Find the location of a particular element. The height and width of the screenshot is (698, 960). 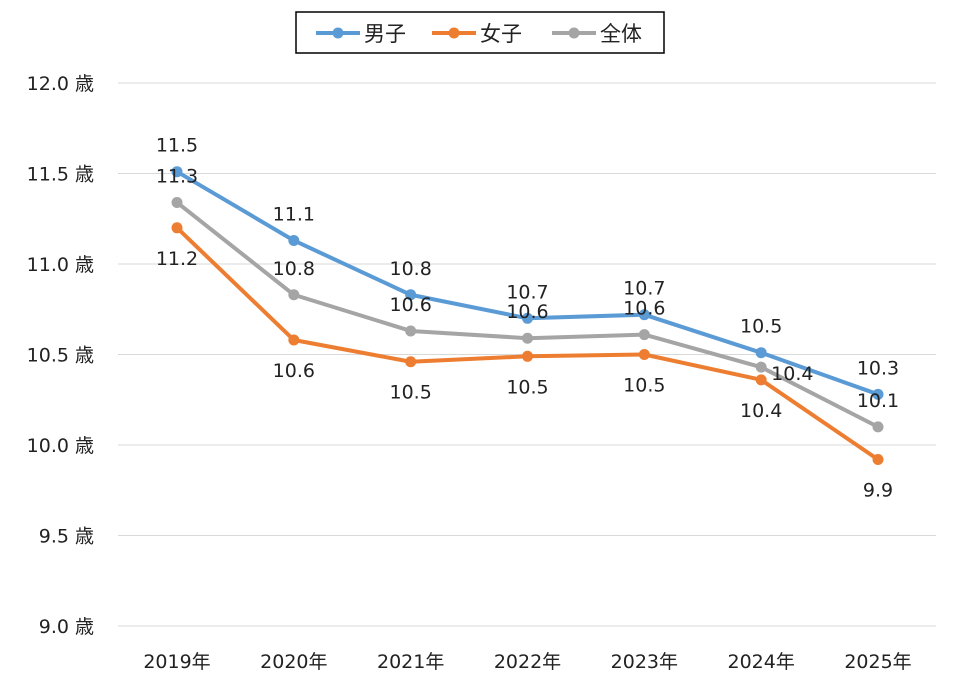

data-label: 11.2 is located at coordinates (177, 259).